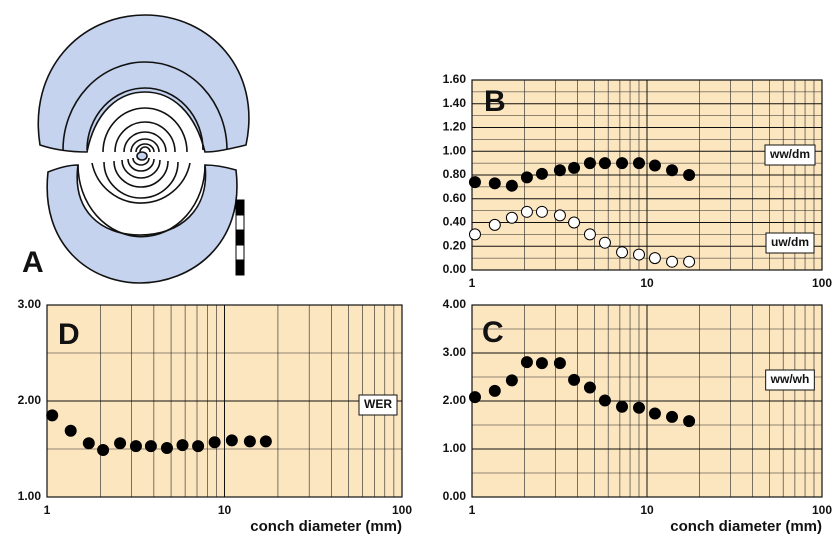  What do you see at coordinates (455, 245) in the screenshot?
I see `y-tick-label: 0.20` at bounding box center [455, 245].